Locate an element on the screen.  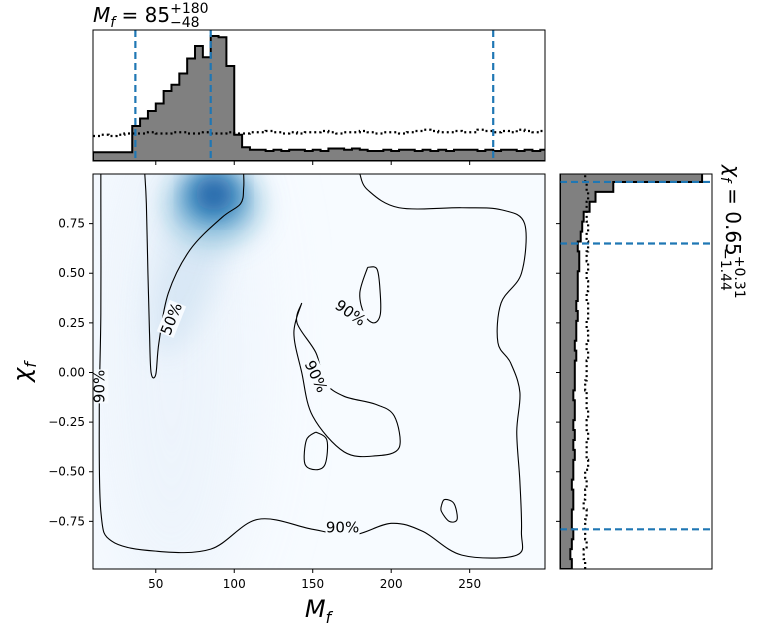
right-panel-ticks is located at coordinates (558, 372).